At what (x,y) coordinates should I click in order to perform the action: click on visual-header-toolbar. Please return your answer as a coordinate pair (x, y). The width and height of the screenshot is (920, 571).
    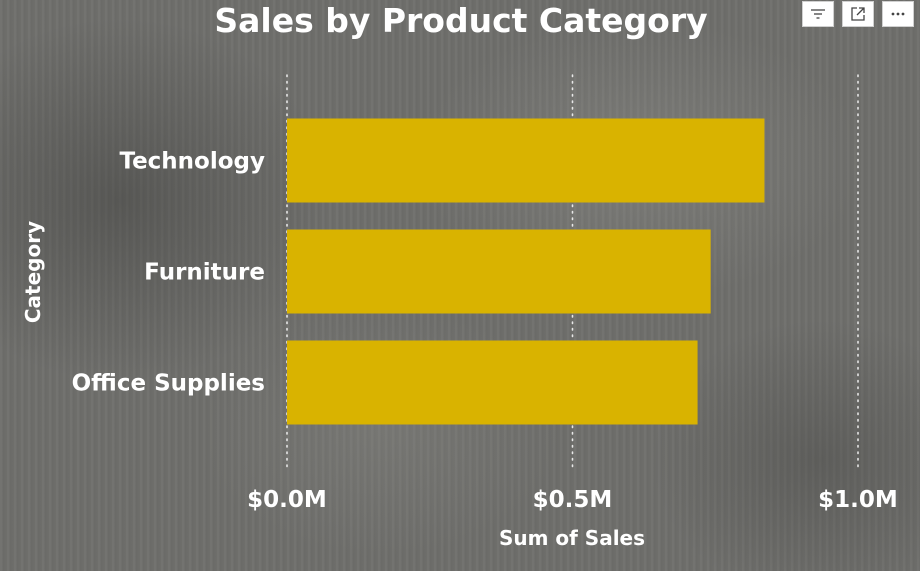
    Looking at the image, I should click on (858, 14).